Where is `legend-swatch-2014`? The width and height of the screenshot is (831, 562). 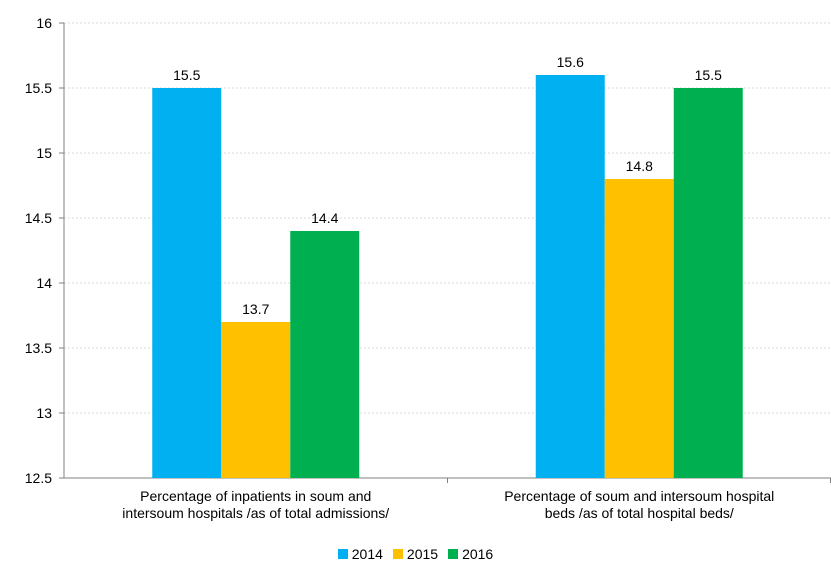 legend-swatch-2014 is located at coordinates (342, 554).